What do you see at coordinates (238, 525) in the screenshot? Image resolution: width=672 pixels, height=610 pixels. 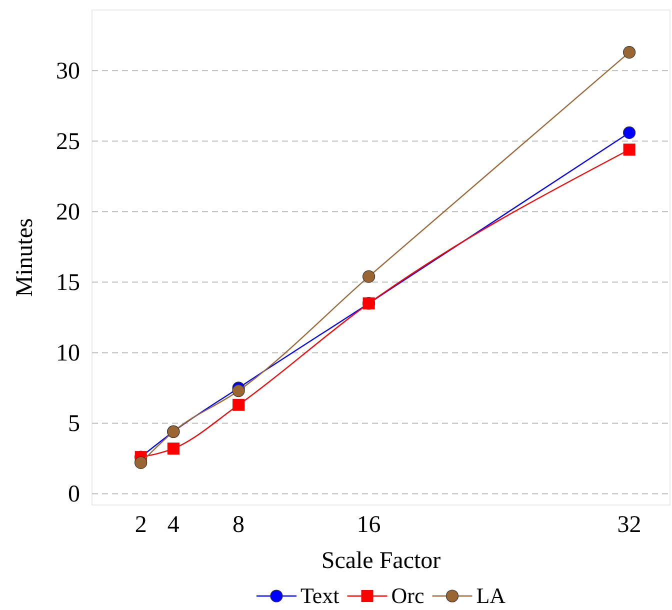 I see `x-tick-label: 8` at bounding box center [238, 525].